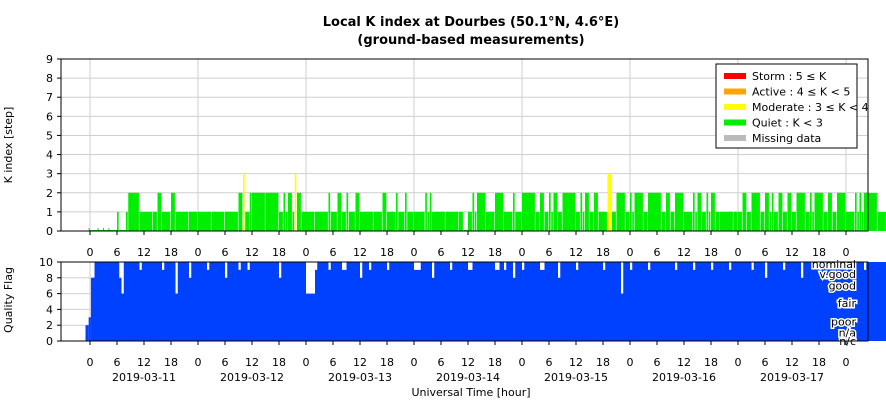 The width and height of the screenshot is (886, 400). What do you see at coordinates (49, 97) in the screenshot?
I see `k-ytick-label: 7` at bounding box center [49, 97].